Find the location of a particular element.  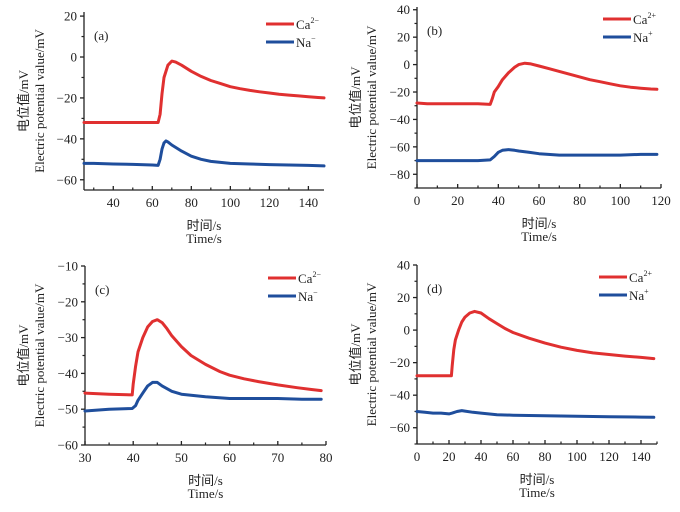

panel-label: (b) is located at coordinates (434, 30).